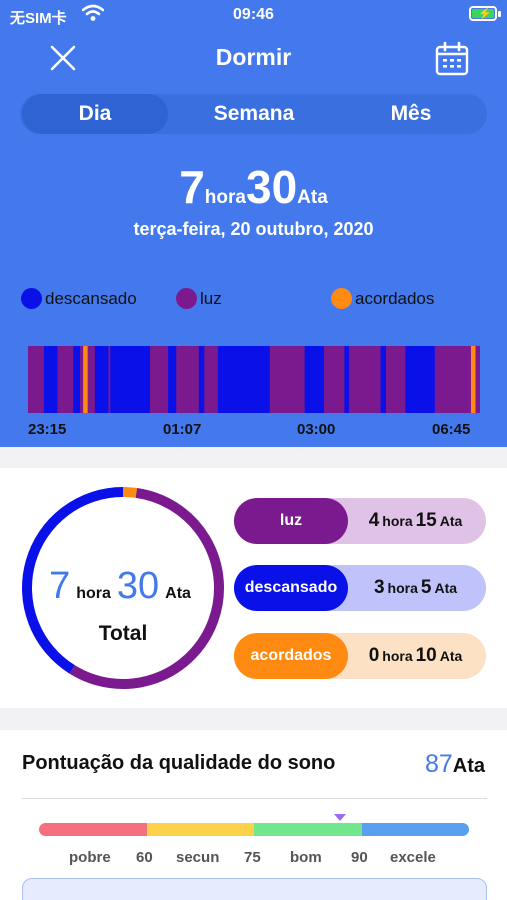 This screenshot has width=507, height=900. I want to click on stat-minutes: 10, so click(426, 655).